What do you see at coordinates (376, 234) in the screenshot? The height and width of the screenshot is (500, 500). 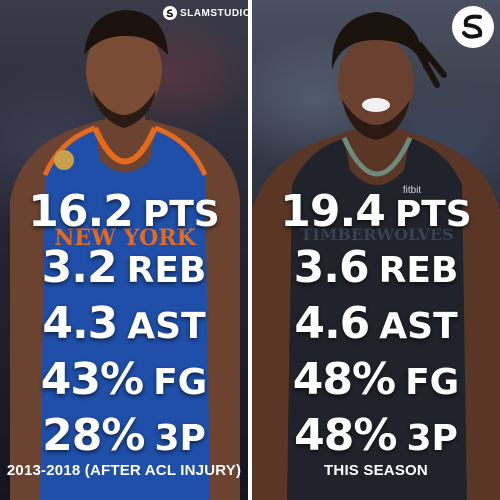 I see `right-jersey-text: TIMBERWOLVES` at bounding box center [376, 234].